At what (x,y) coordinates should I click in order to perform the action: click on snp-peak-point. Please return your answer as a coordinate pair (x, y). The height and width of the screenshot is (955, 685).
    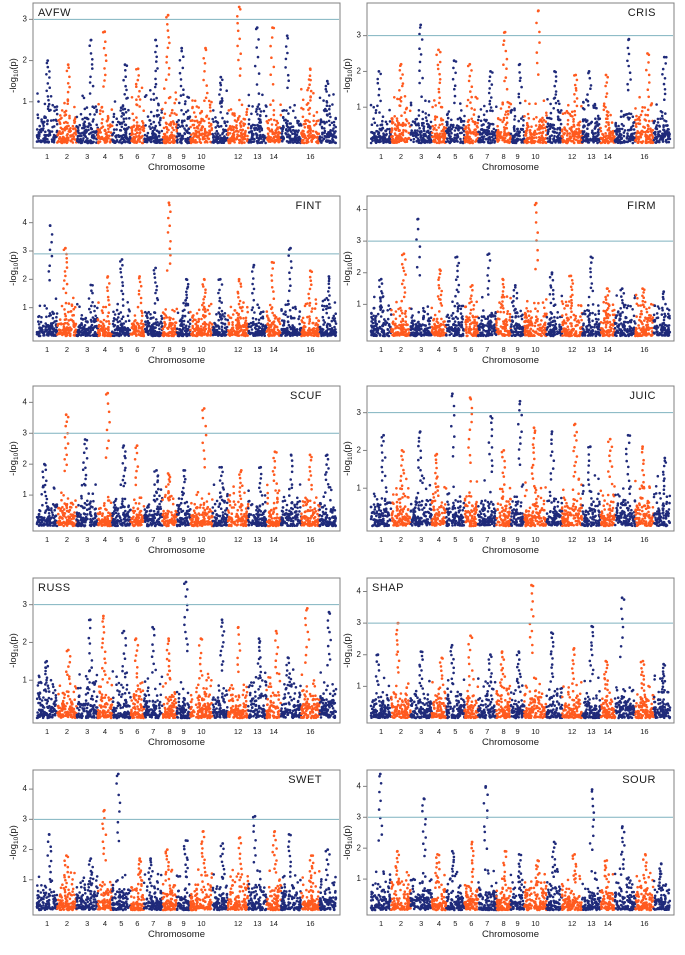
    Looking at the image, I should click on (589, 71).